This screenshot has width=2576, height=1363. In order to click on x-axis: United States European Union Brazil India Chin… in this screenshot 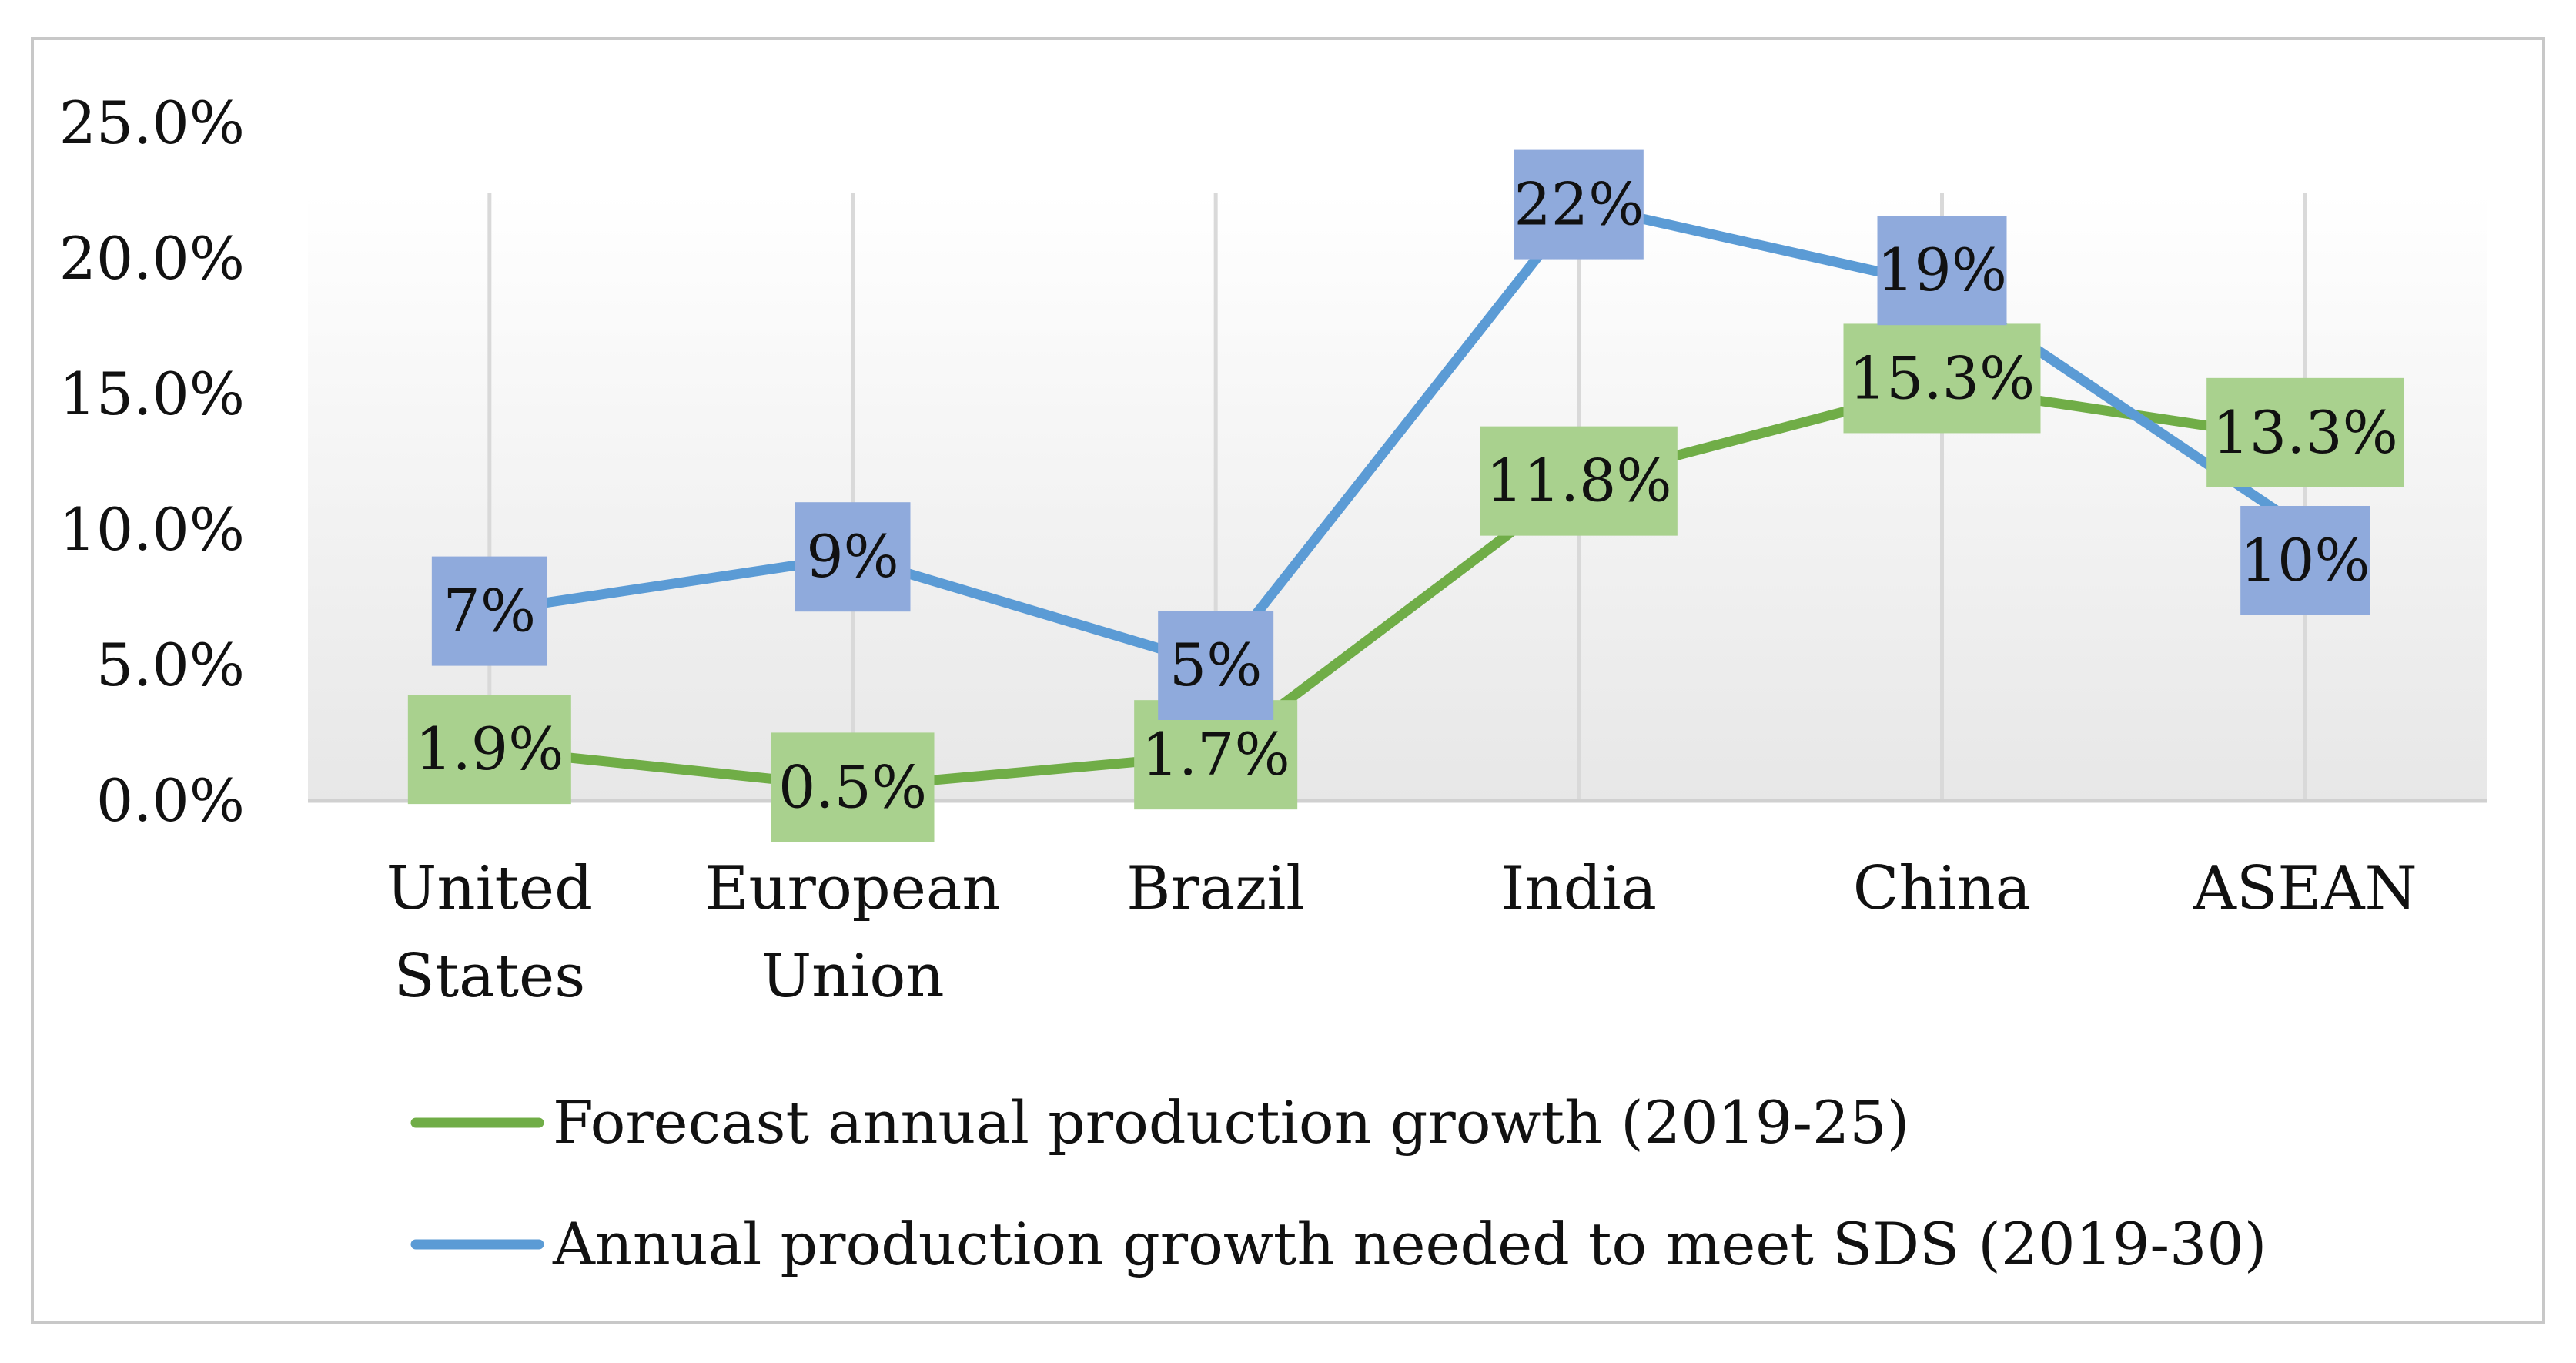, I will do `click(1398, 905)`.